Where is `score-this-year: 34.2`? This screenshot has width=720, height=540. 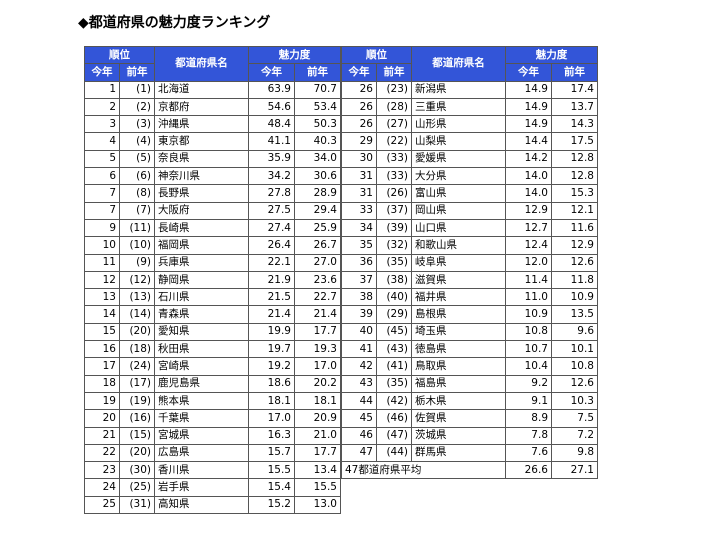
score-this-year: 34.2 is located at coordinates (271, 176).